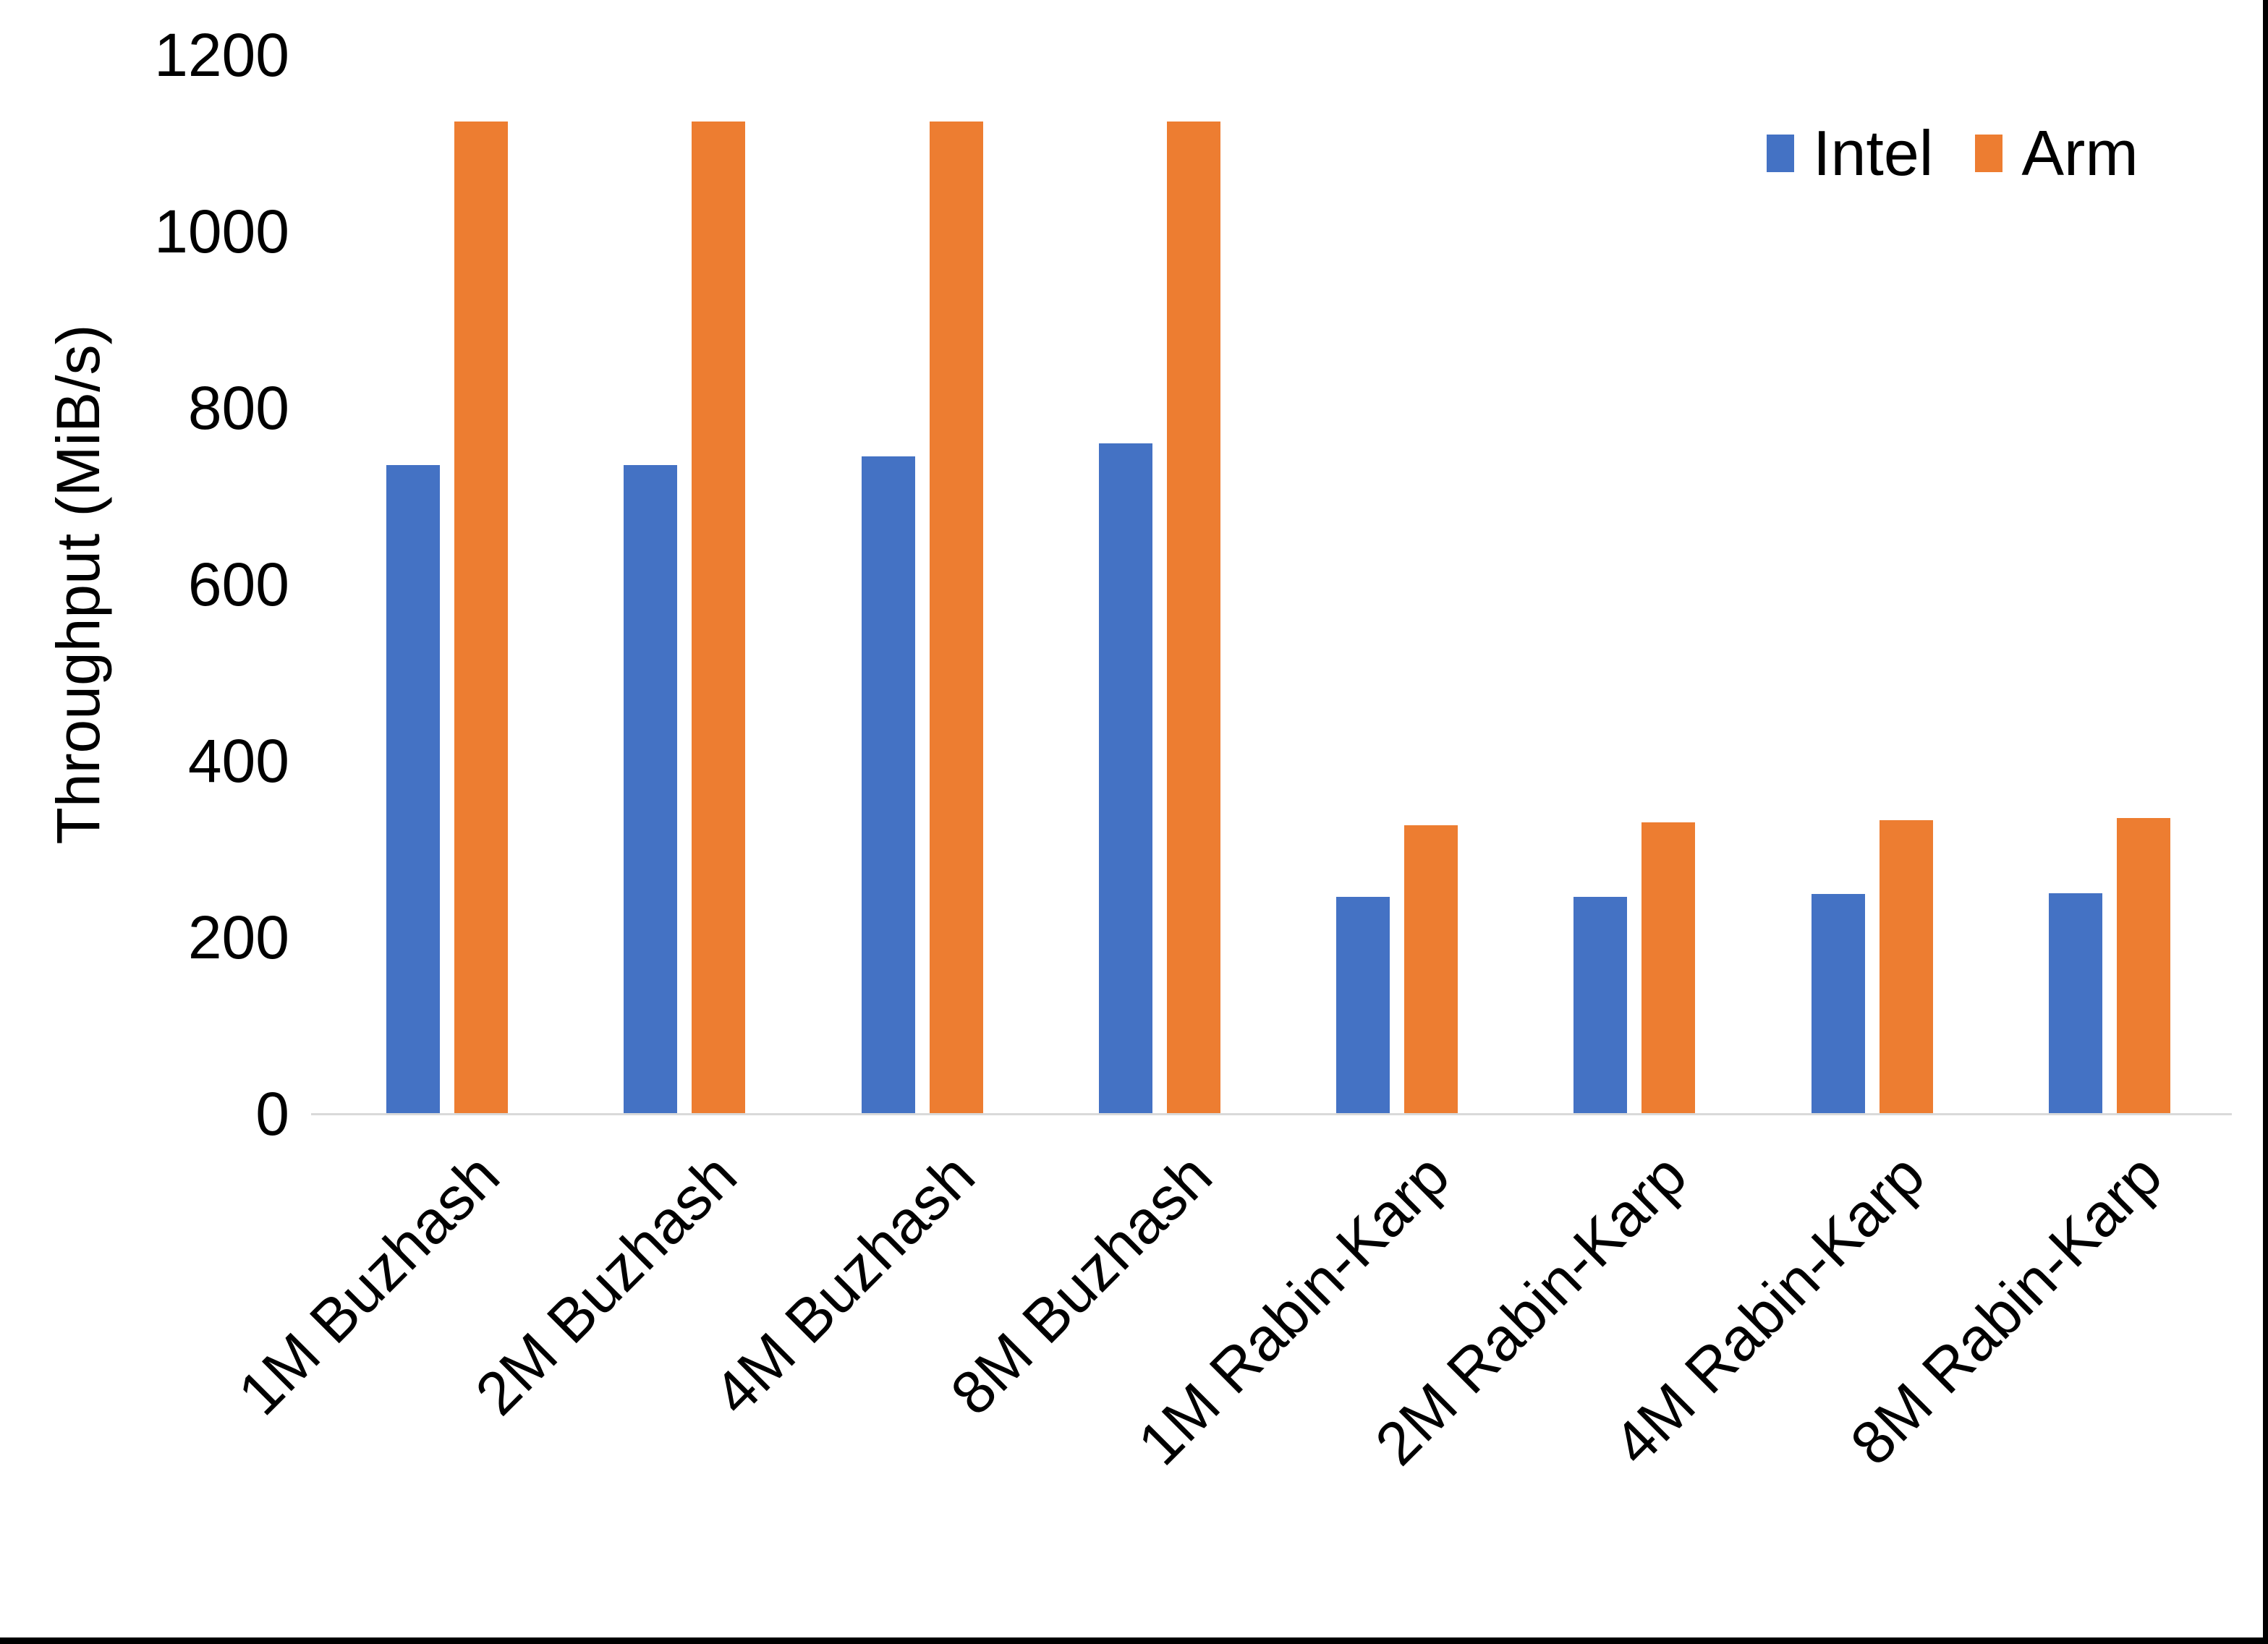 Image resolution: width=2268 pixels, height=1644 pixels. Describe the element at coordinates (2265, 822) in the screenshot. I see `right-edge-bar` at that location.